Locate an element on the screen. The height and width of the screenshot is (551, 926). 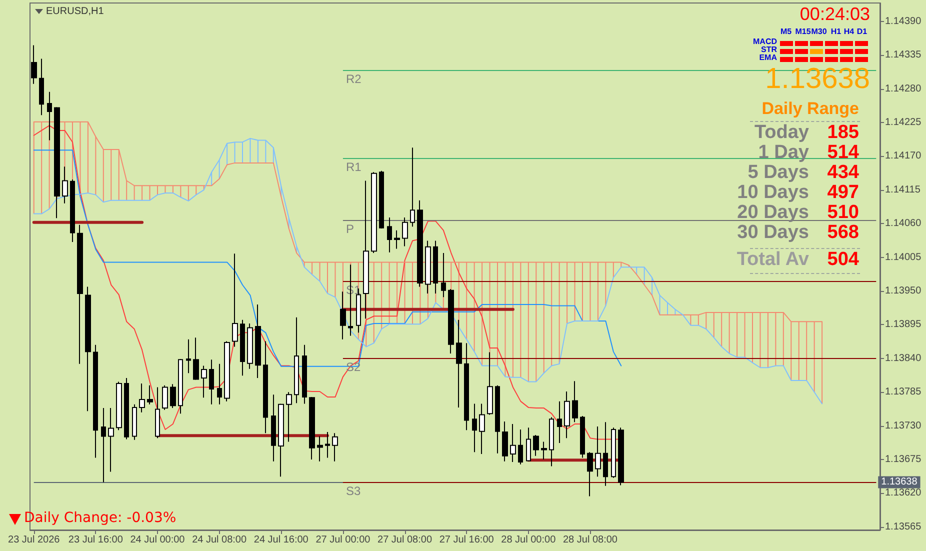
annotation: STR is located at coordinates (769, 49).